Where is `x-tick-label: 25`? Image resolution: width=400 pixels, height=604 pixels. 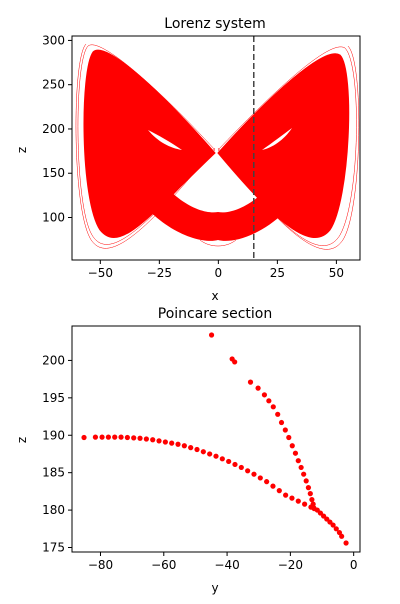
x-tick-label: 25 is located at coordinates (277, 273).